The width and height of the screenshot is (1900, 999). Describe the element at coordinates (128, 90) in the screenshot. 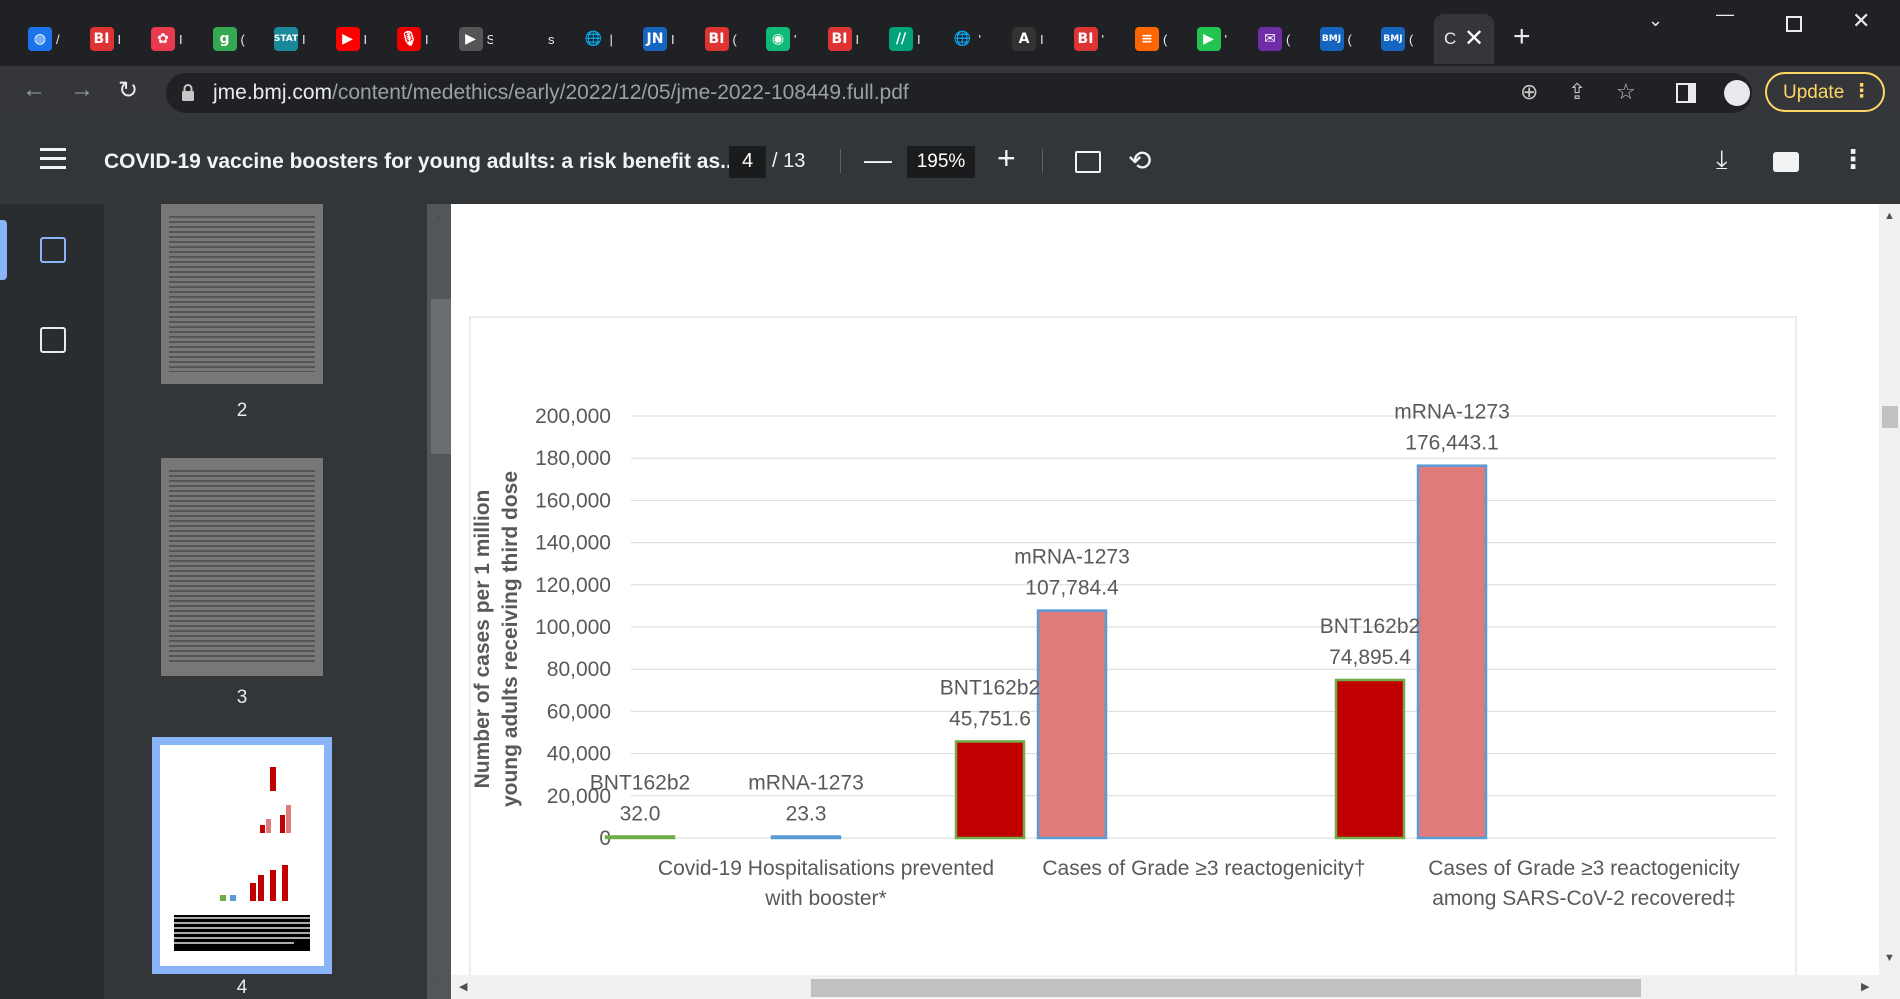

I see `reload-icon: ↻` at that location.